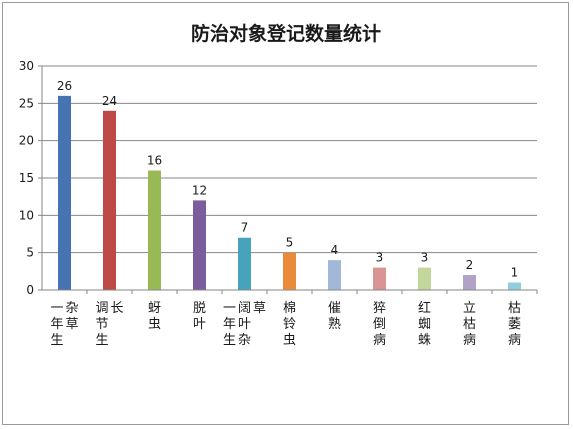  I want to click on x-category-char: 猝, so click(379, 308).